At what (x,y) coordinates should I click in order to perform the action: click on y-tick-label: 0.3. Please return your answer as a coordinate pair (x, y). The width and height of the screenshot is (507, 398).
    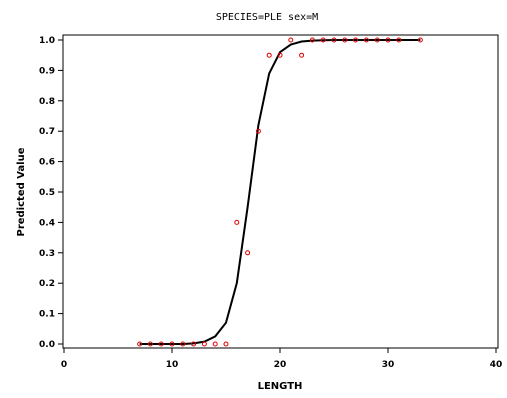
    Looking at the image, I should click on (47, 254).